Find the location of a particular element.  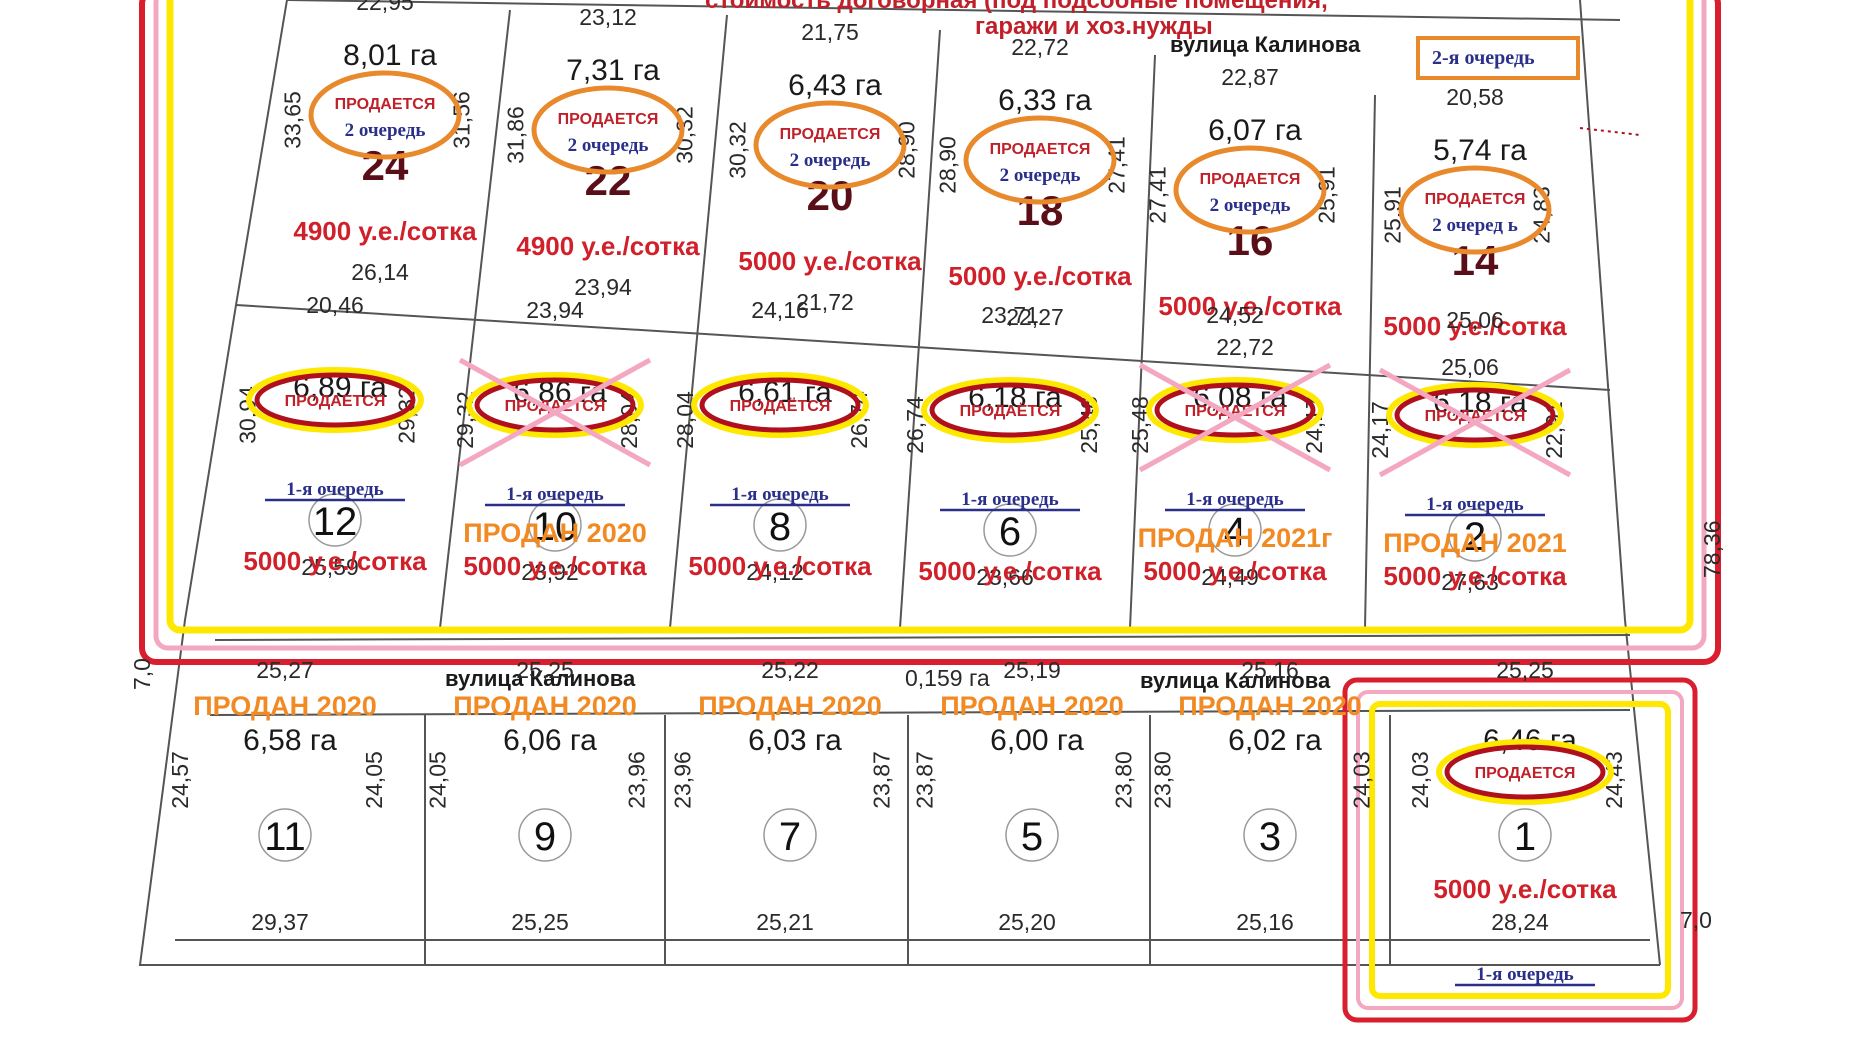

plot-right-dim: 23,96 is located at coordinates (637, 780).